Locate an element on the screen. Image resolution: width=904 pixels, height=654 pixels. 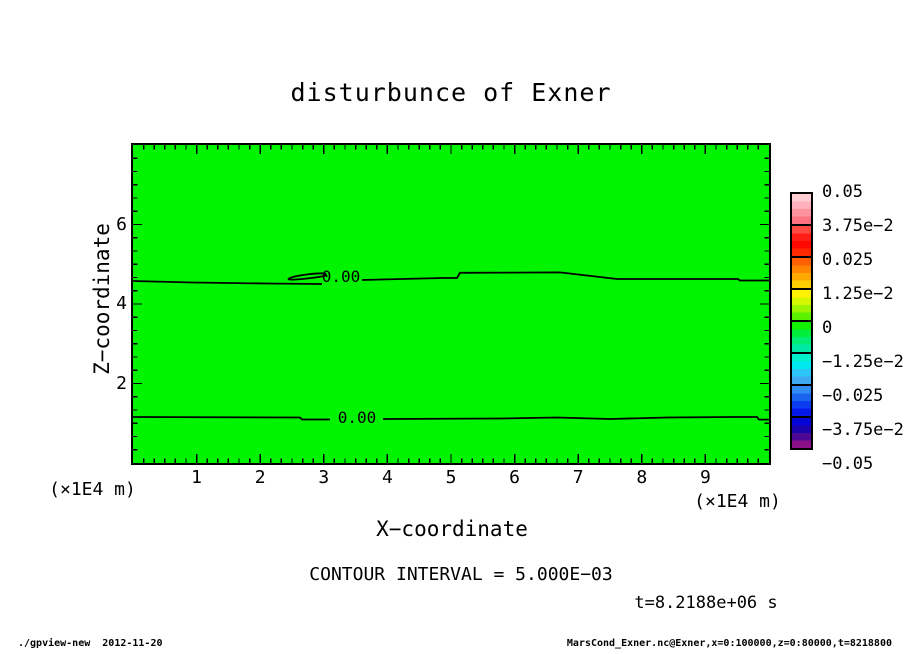
colorbar-tick-label: 0 is located at coordinates (827, 328).